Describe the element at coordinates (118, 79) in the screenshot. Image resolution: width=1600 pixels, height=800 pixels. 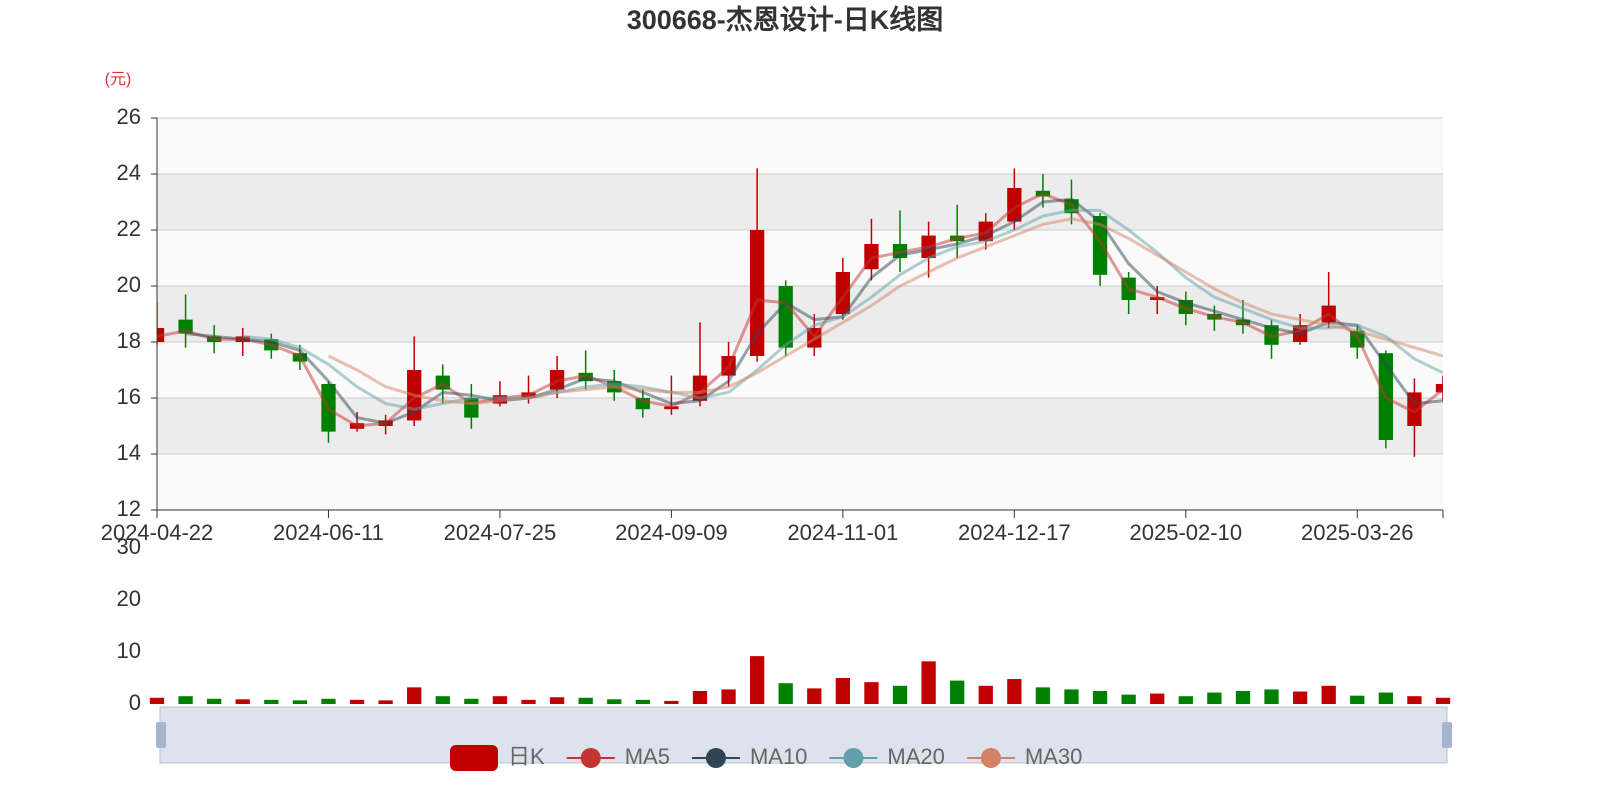
I see `y-unit: (元)` at that location.